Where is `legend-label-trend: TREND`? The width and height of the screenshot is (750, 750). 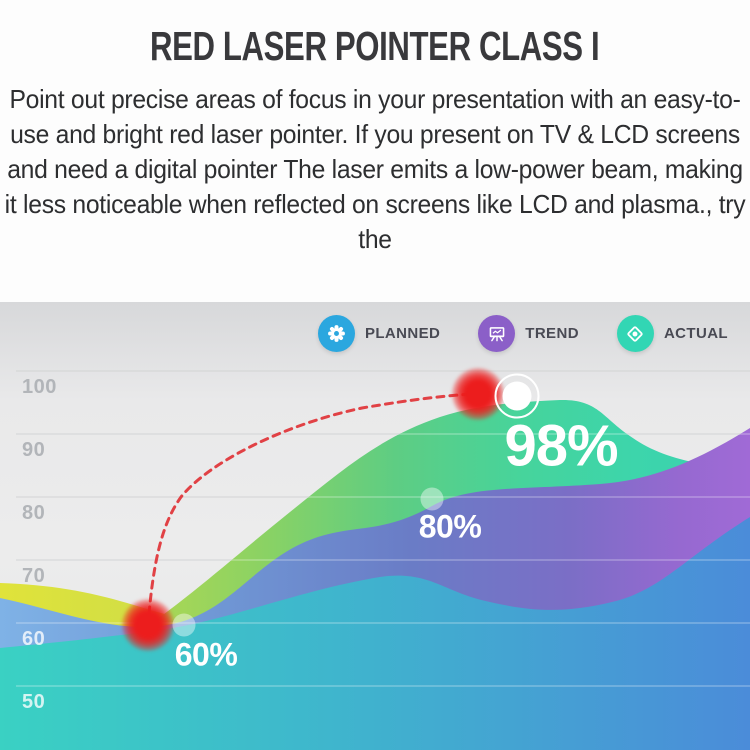 legend-label-trend: TREND is located at coordinates (552, 333).